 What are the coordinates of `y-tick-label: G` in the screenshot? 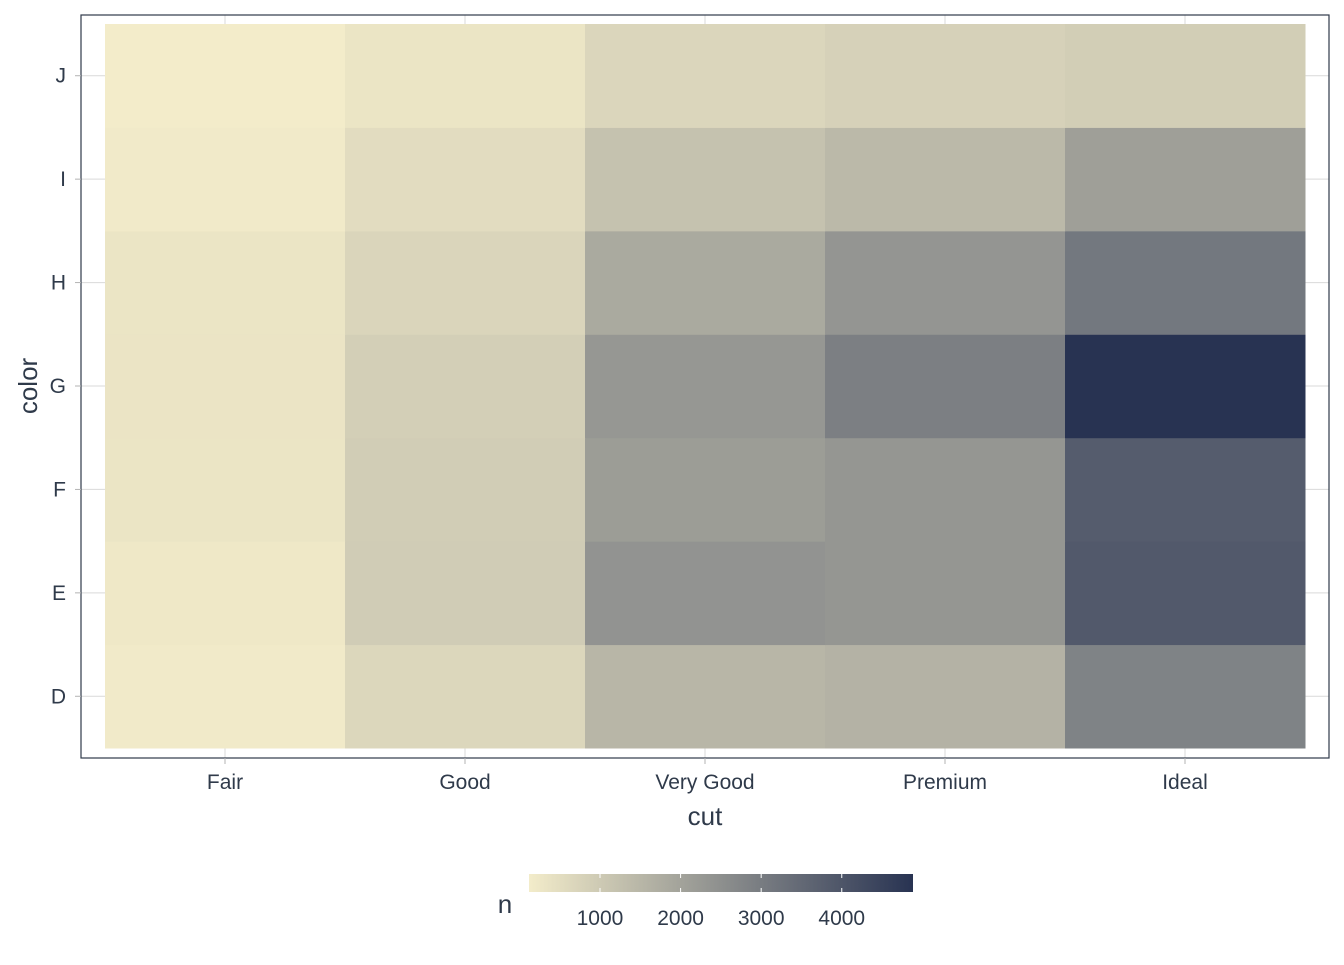 It's located at (58, 386).